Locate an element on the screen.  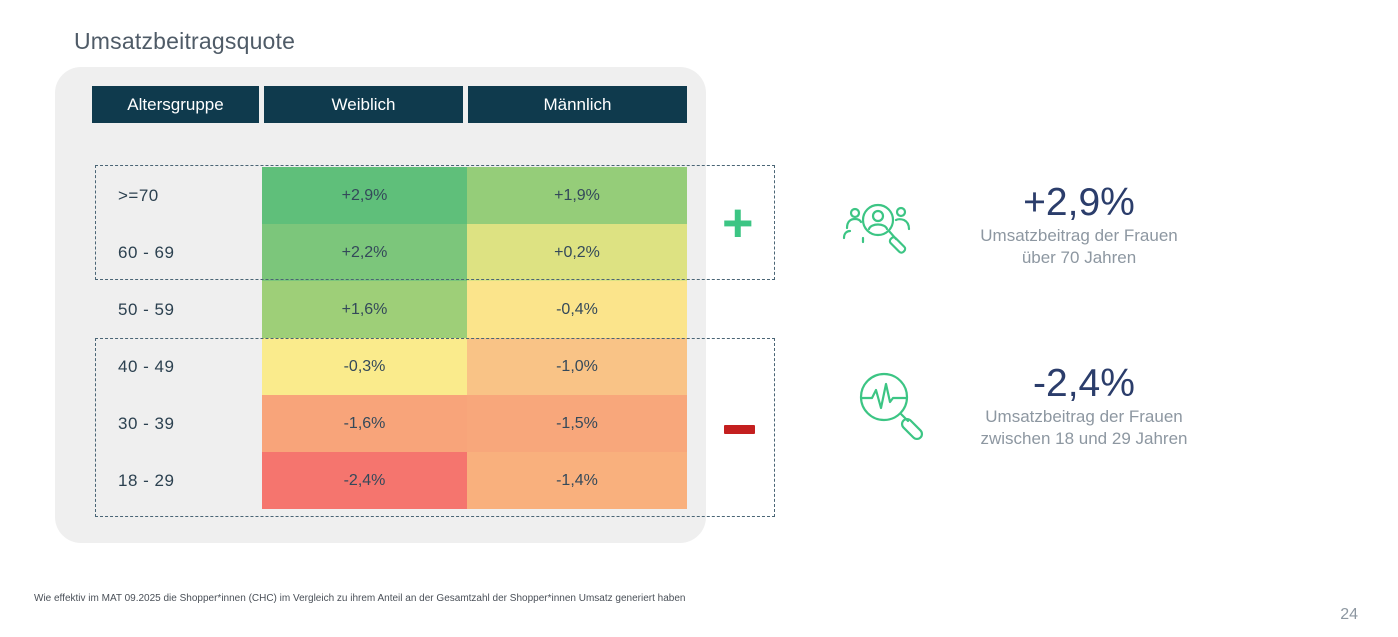
heatmap-cell-maennlich: -1,0% is located at coordinates (577, 366).